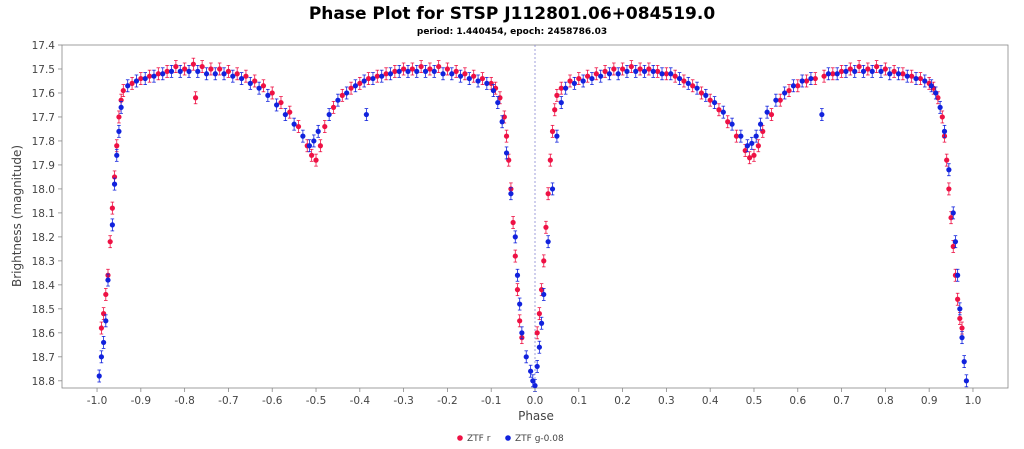  I want to click on x-tick-label: -0.1, so click(491, 401).